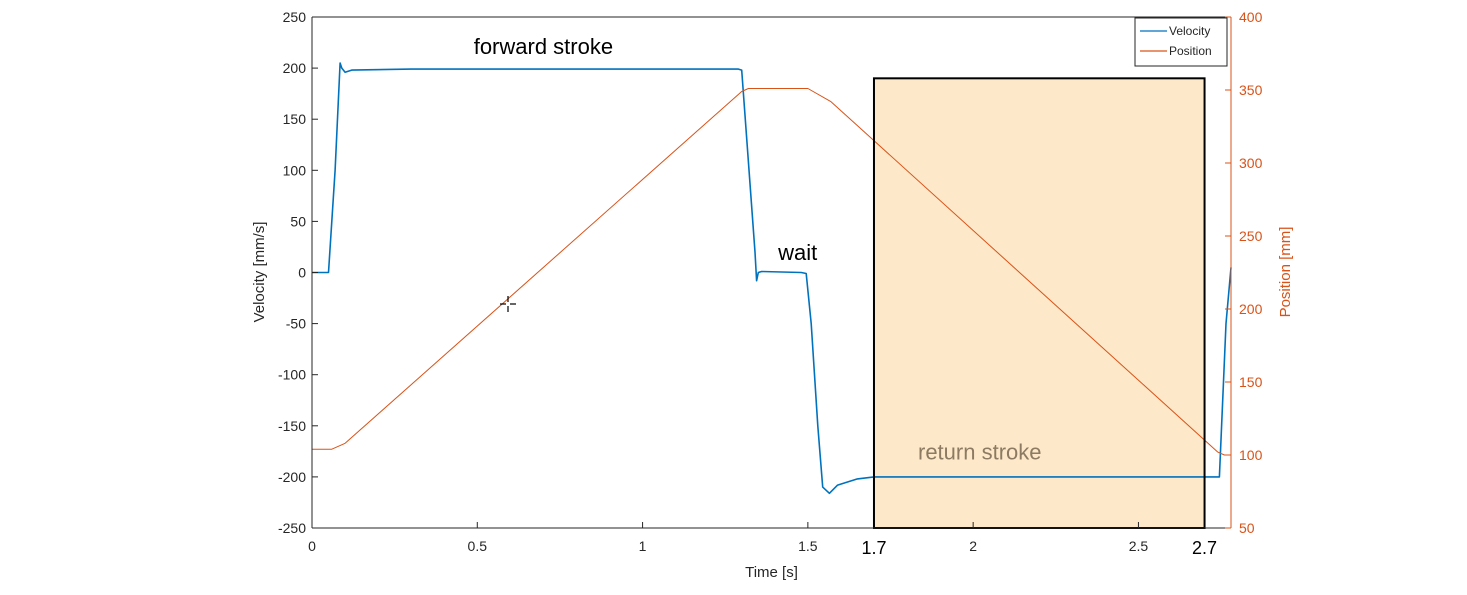 The width and height of the screenshot is (1467, 595). What do you see at coordinates (312, 546) in the screenshot?
I see `x-tick-label: 0` at bounding box center [312, 546].